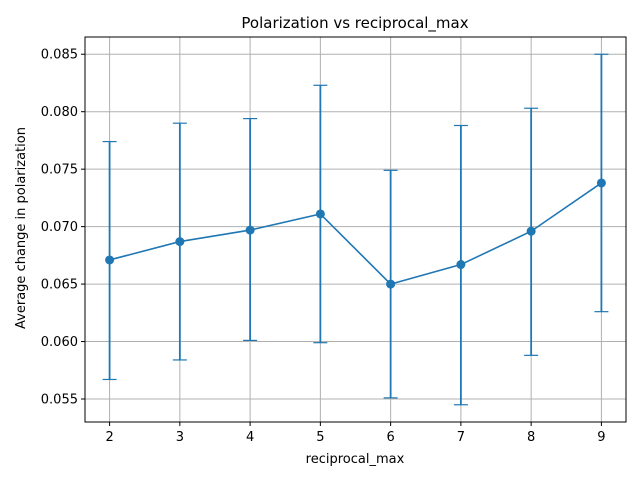 The image size is (640, 480). Describe the element at coordinates (531, 437) in the screenshot. I see `x-tick-label: 8` at that location.